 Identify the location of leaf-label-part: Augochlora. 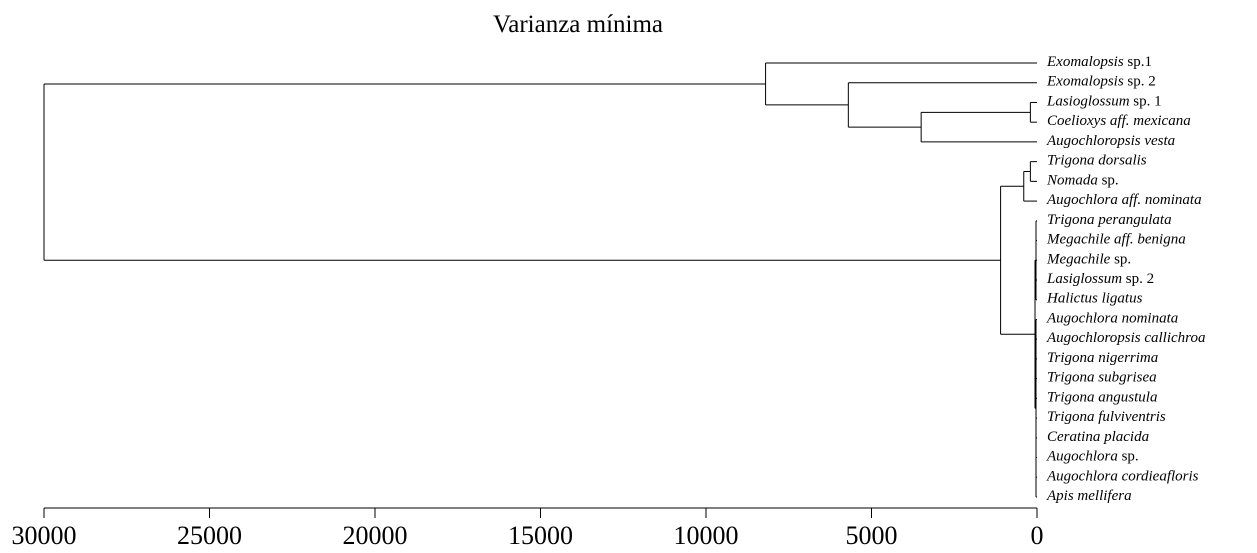
(1082, 457).